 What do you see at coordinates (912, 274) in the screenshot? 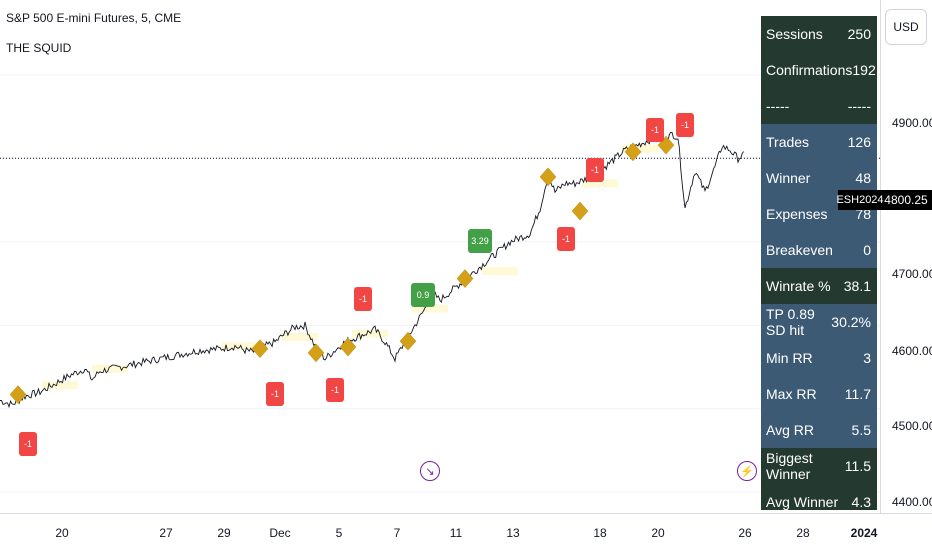
I see `y-tick-label: 4700.00` at bounding box center [912, 274].